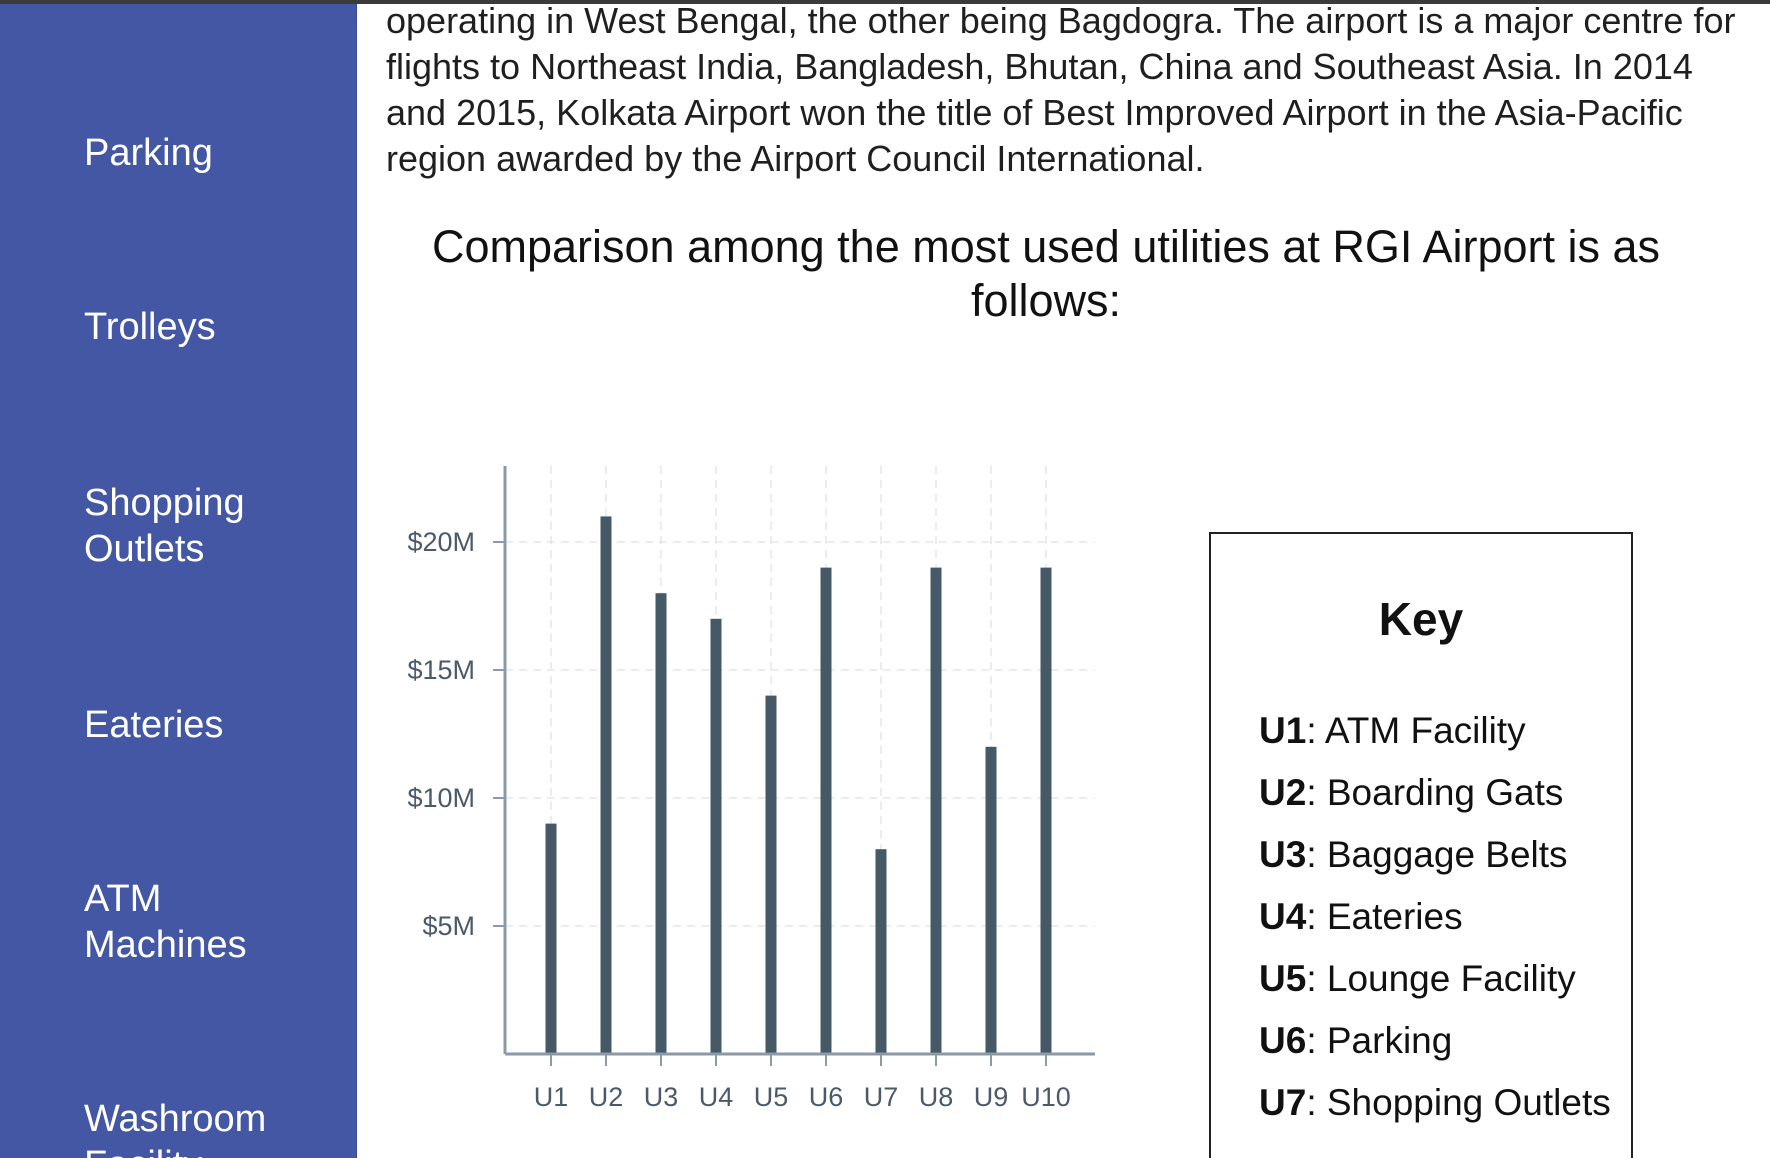 This screenshot has width=1770, height=1158. What do you see at coordinates (1458, 1102) in the screenshot?
I see `key-item-label: : Shopping Outlets` at bounding box center [1458, 1102].